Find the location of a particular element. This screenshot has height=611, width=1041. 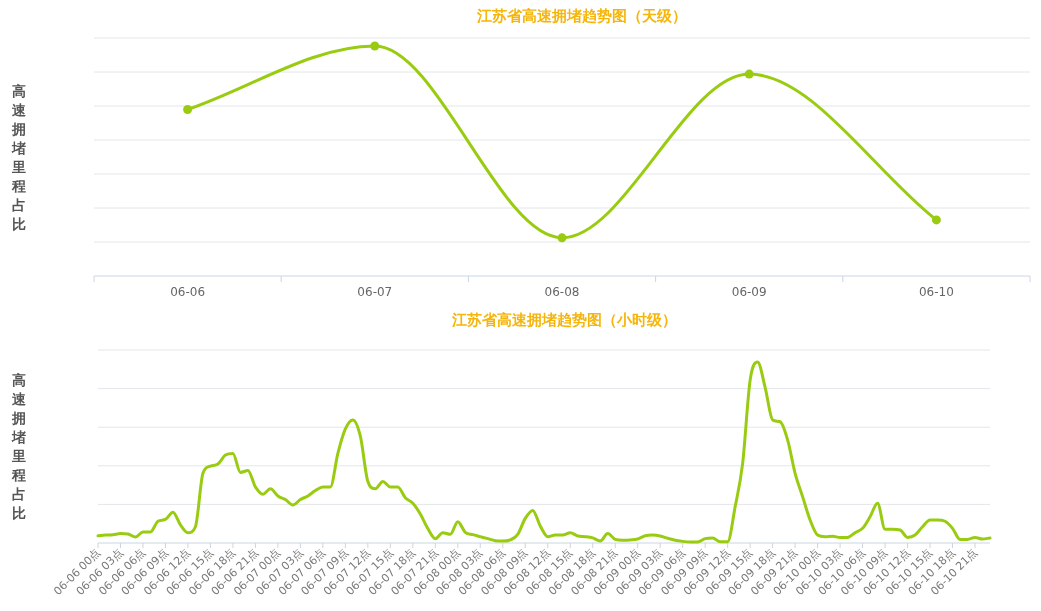

x-tick-label: 06-09 is located at coordinates (749, 292).